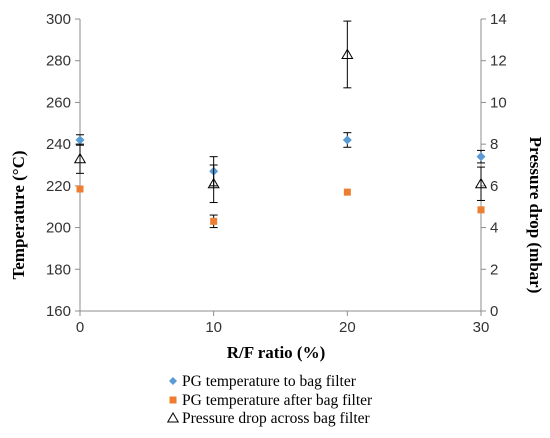 The height and width of the screenshot is (438, 550). I want to click on series-square, so click(280, 207).